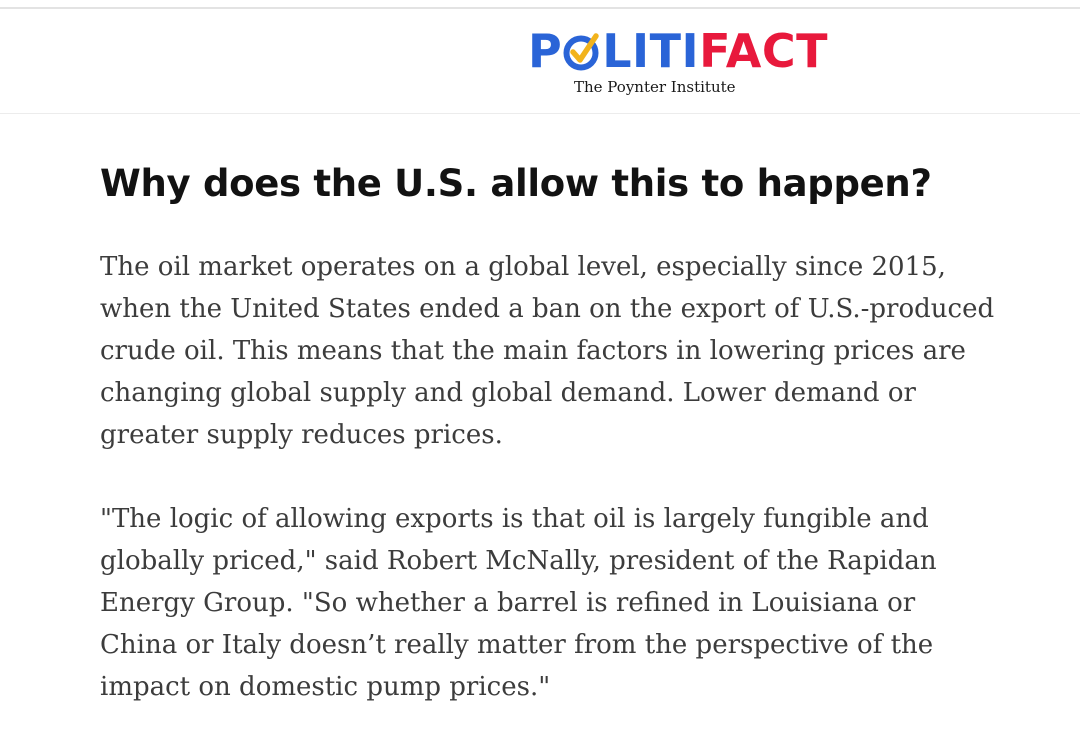 The width and height of the screenshot is (1080, 741). I want to click on checkmark-o-icon, so click(582, 51).